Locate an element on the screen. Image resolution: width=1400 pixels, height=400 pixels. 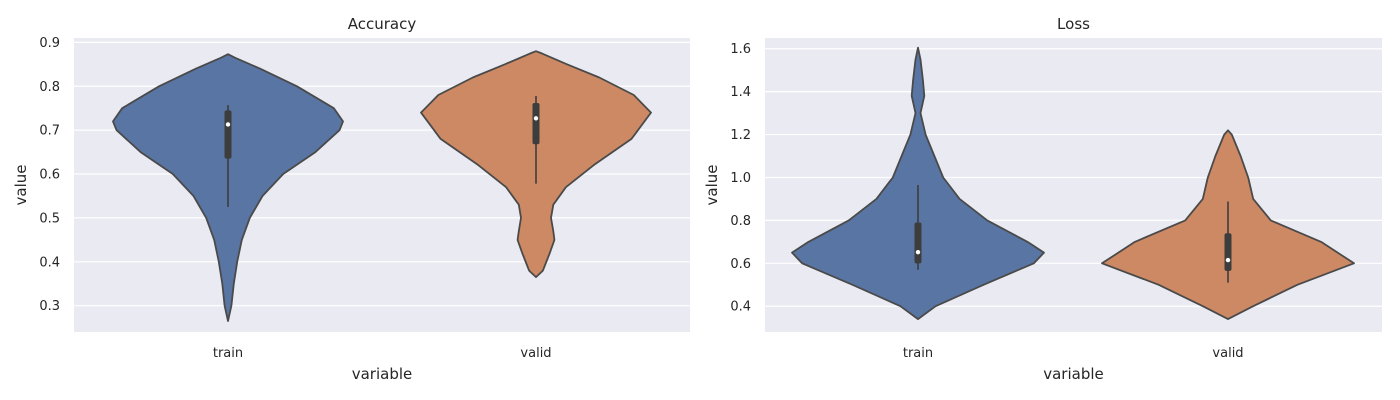
y-tick-label: 0.3 is located at coordinates (49, 306).